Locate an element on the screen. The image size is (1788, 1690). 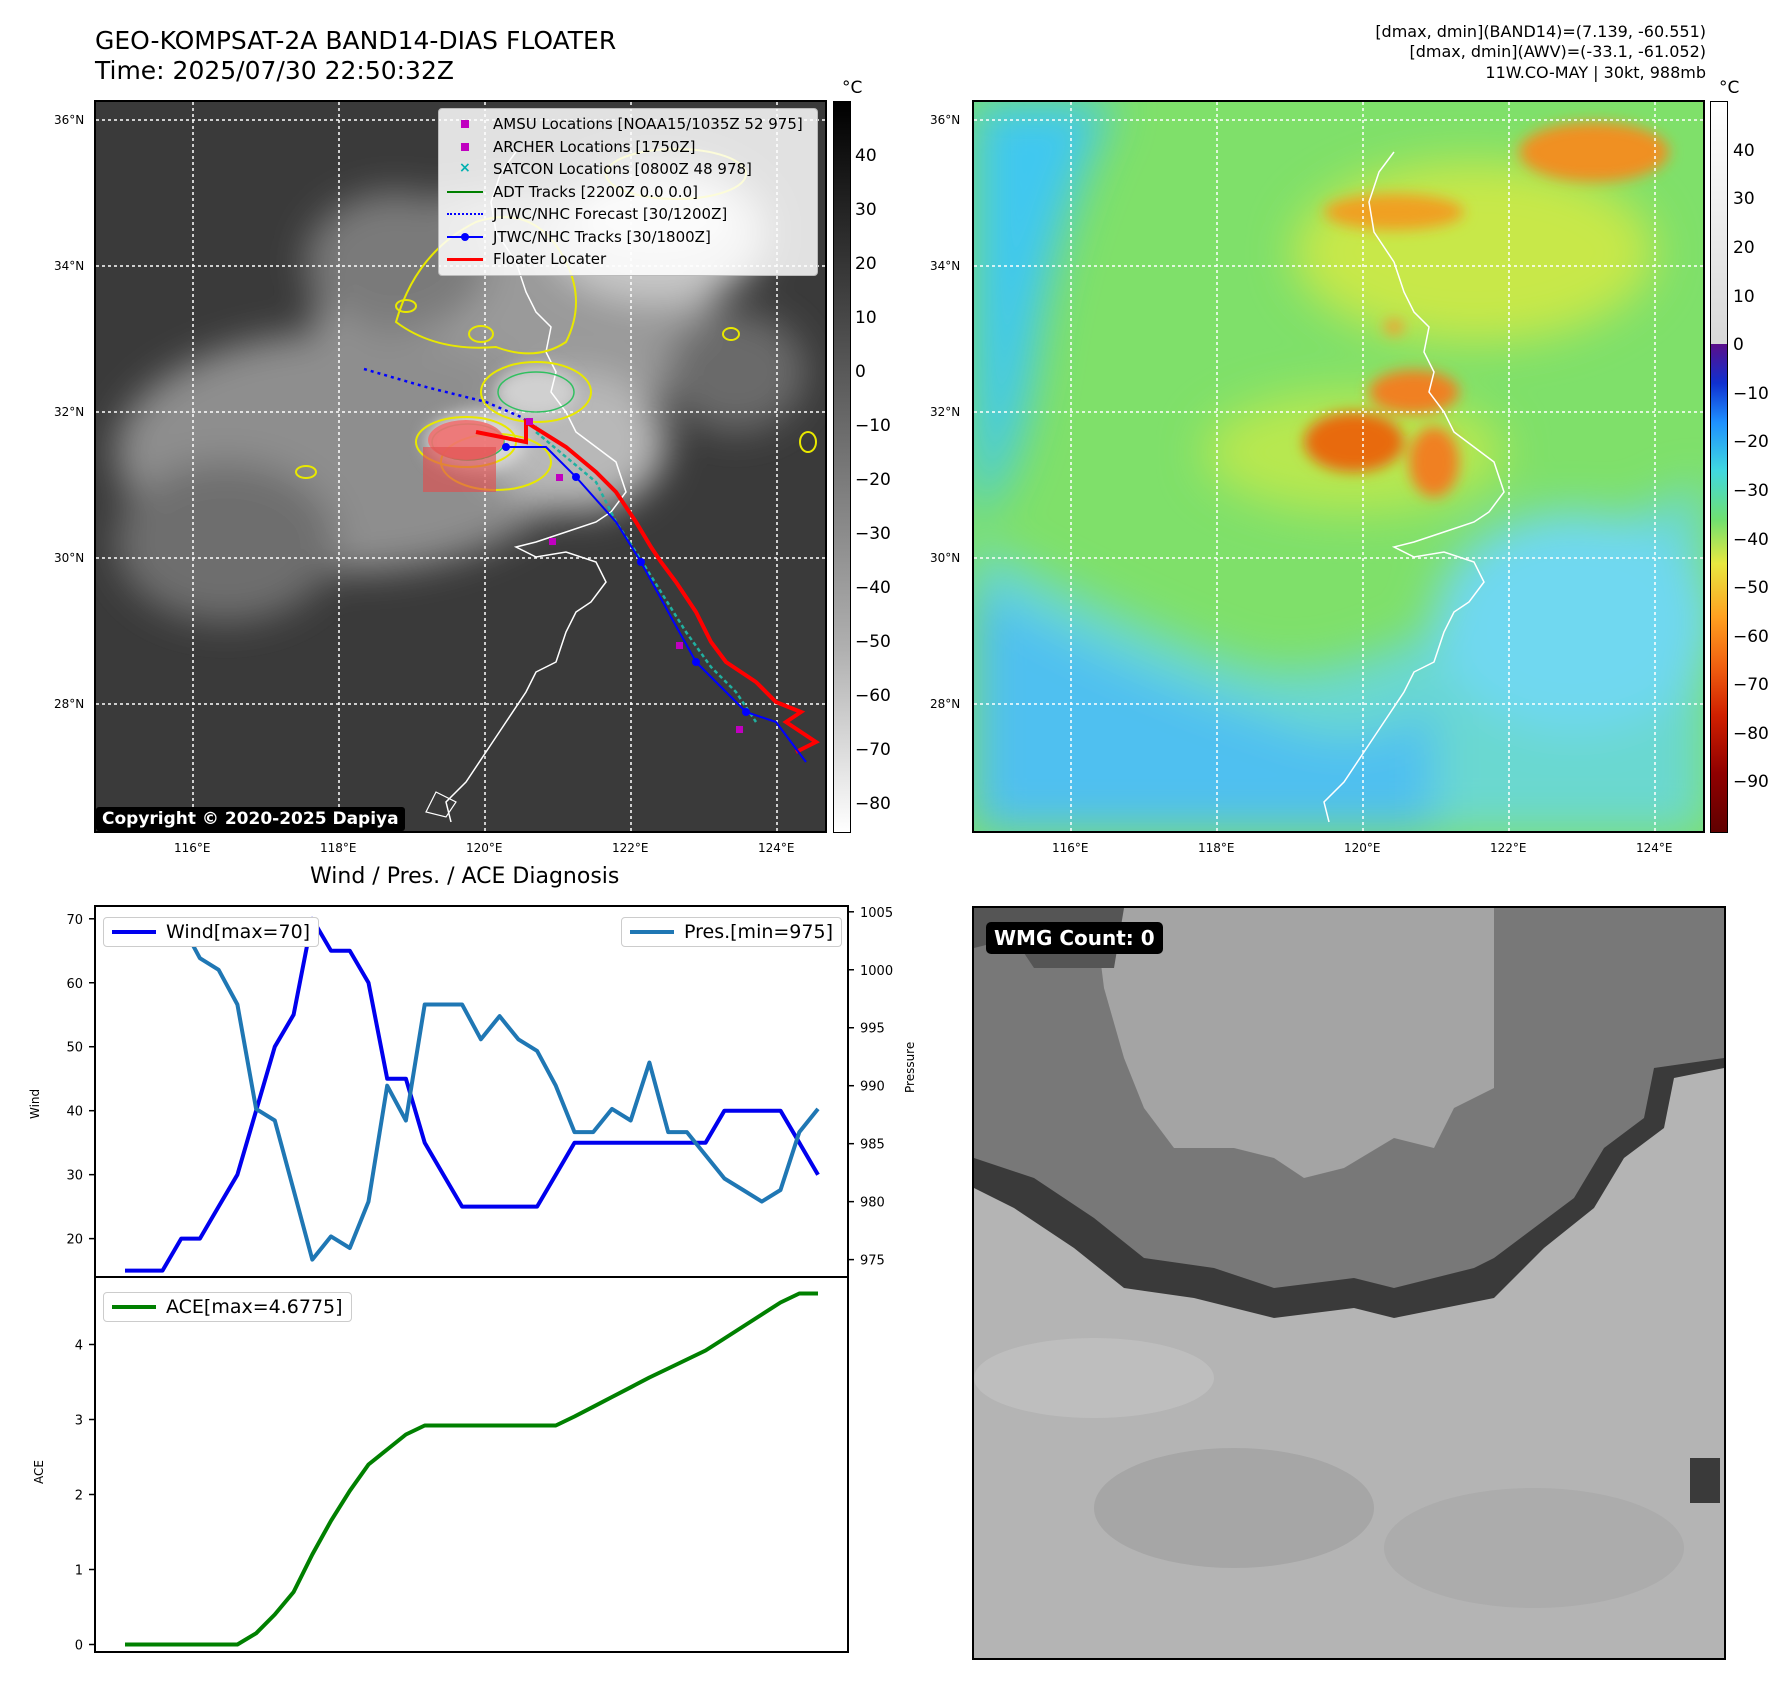
wind-pressure-axes: 20 30 40 50 60 70 975 980 985 990 995 1000 1005 is located at coordinates (479, 1091).